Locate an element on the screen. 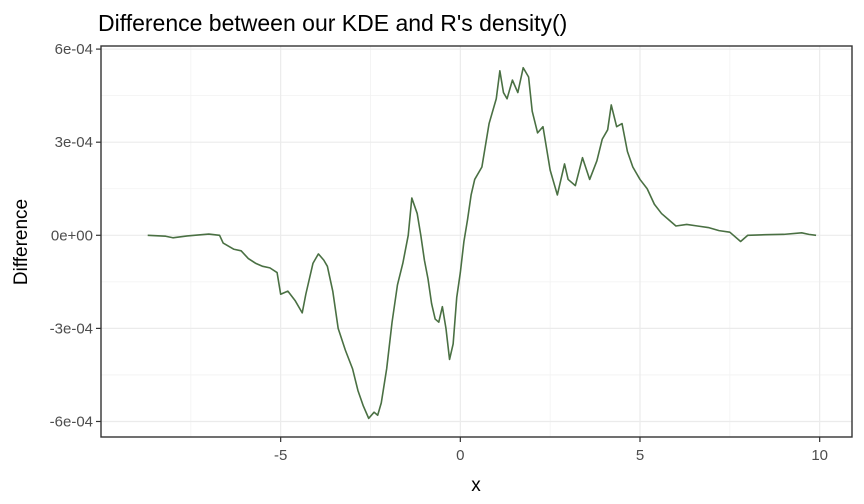  x-axis: -5 0 5 10 is located at coordinates (551, 450).